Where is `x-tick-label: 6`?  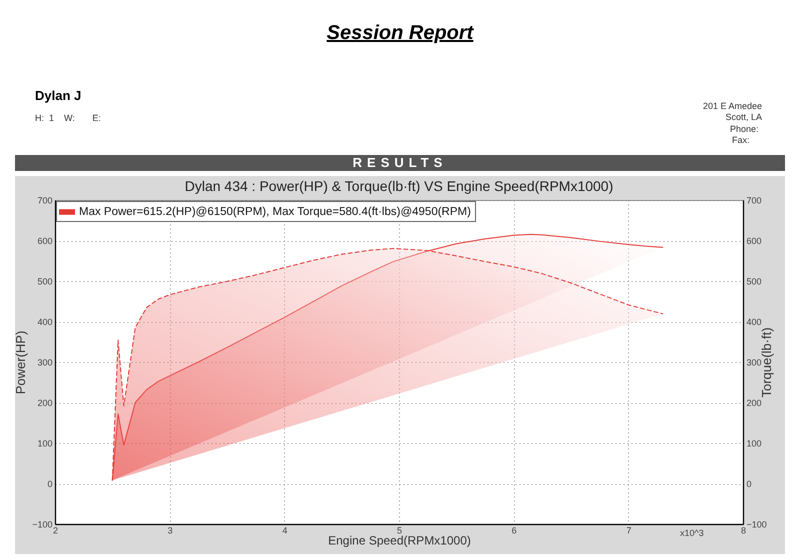 x-tick-label: 6 is located at coordinates (514, 531).